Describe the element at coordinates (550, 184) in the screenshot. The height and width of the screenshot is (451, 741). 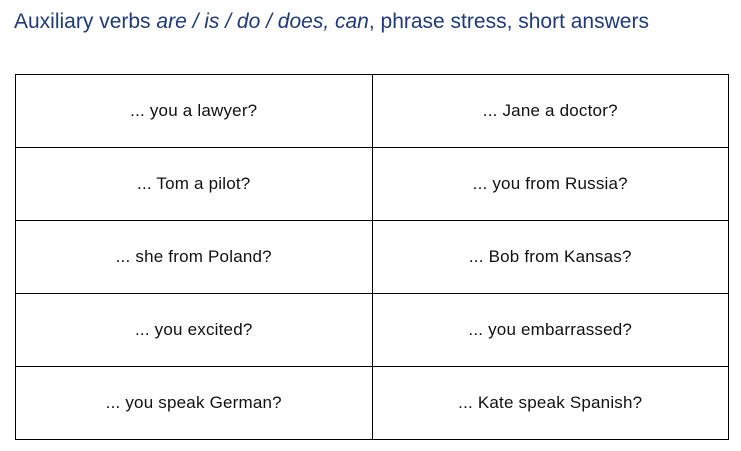
I see `prompt-card: ... you from Russia?` at that location.